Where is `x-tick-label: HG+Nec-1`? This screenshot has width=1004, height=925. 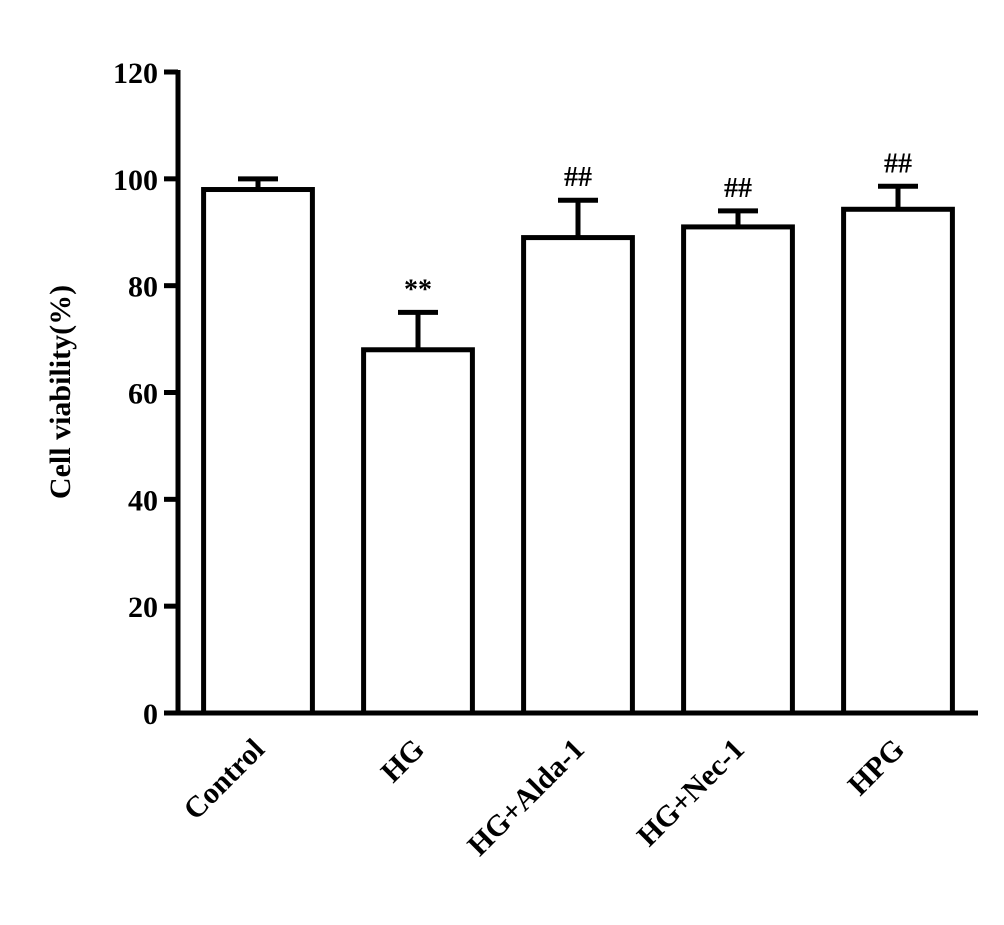 x-tick-label: HG+Nec-1 is located at coordinates (691, 793).